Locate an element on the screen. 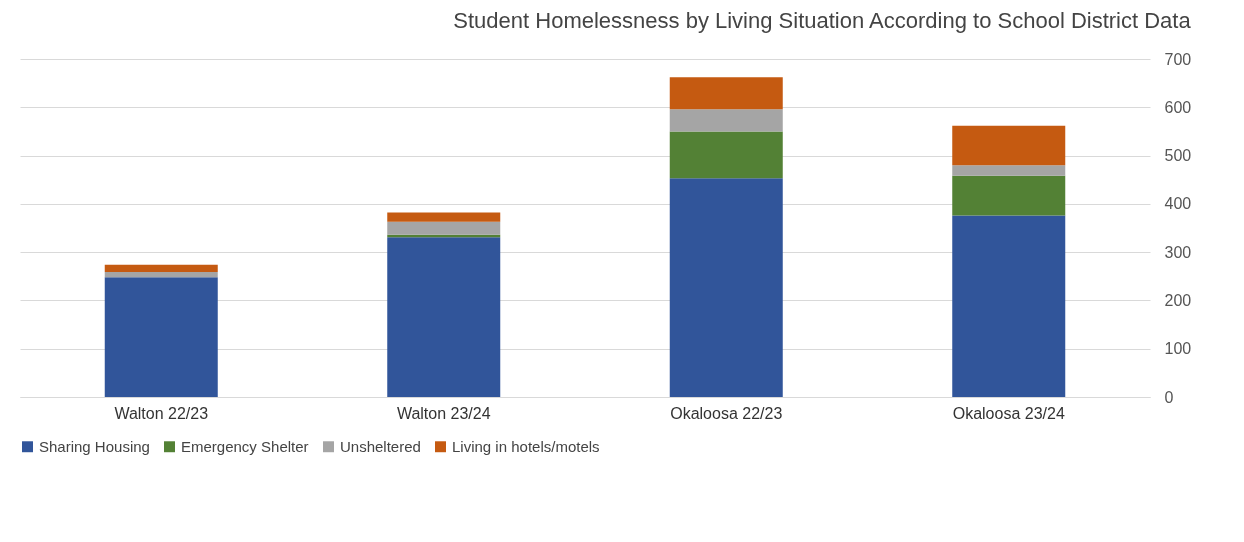  x-tick-label: Walton 22/23 is located at coordinates (161, 413).